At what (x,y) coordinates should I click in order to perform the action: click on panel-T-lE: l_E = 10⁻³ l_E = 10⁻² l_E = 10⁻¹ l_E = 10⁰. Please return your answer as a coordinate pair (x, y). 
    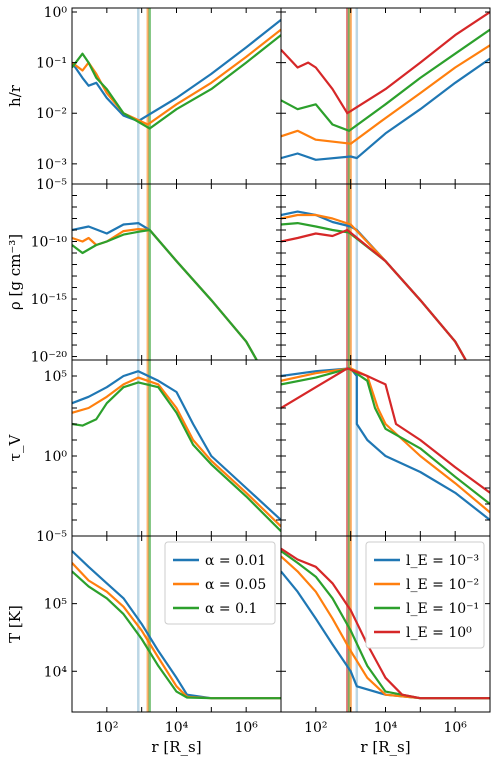
    Looking at the image, I should click on (385, 624).